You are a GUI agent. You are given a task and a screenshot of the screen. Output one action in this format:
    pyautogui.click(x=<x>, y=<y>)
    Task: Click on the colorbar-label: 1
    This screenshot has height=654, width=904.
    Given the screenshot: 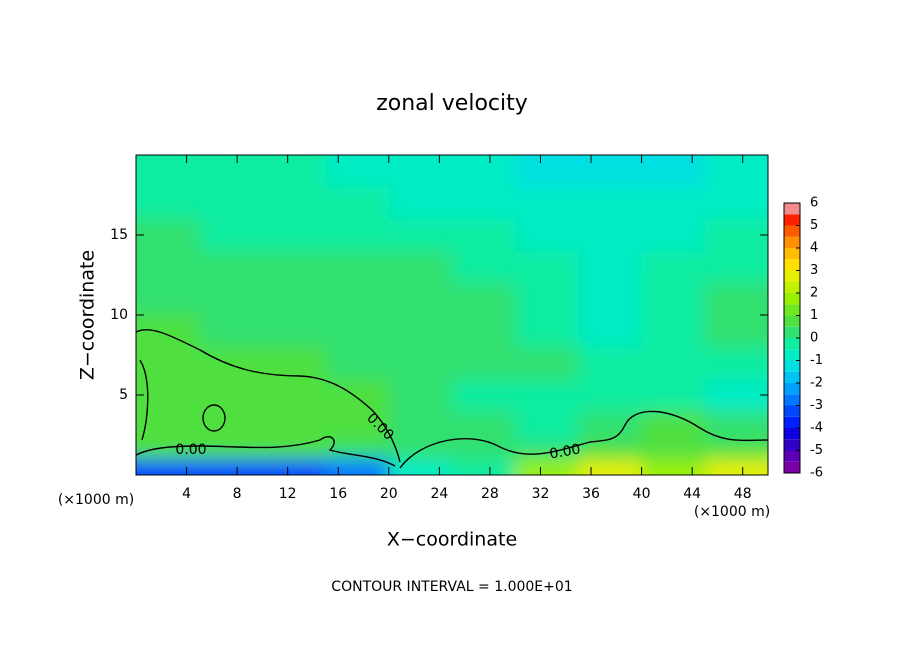 What is the action you would take?
    pyautogui.click(x=814, y=315)
    